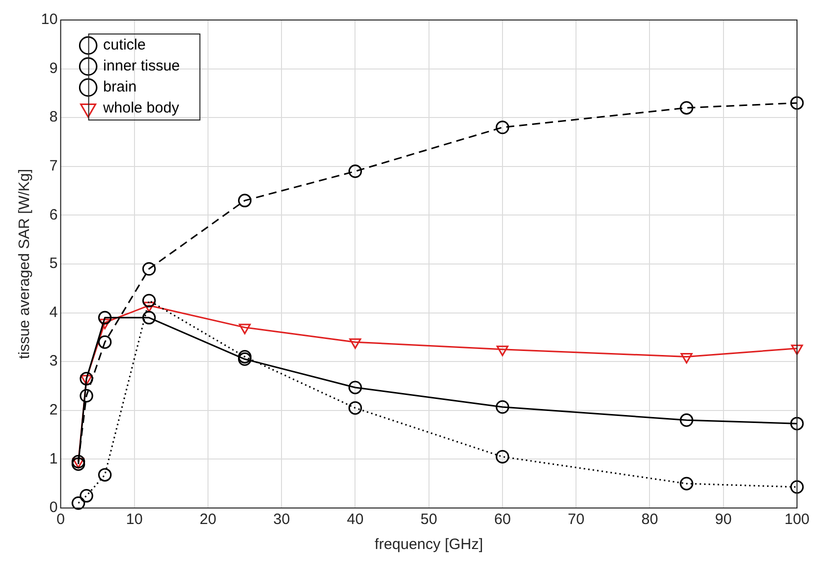 The width and height of the screenshot is (825, 566). Describe the element at coordinates (25, 264) in the screenshot. I see `y-axis-title: tissue averaged SAR [W/Kg]` at that location.